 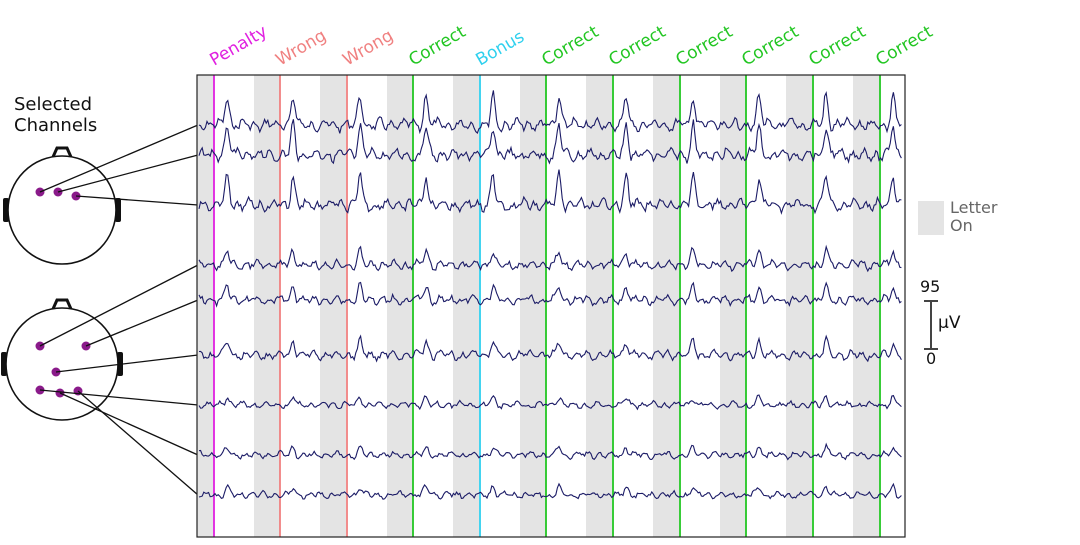 What do you see at coordinates (931, 358) in the screenshot?
I see `scale-bottom-value: 0` at bounding box center [931, 358].